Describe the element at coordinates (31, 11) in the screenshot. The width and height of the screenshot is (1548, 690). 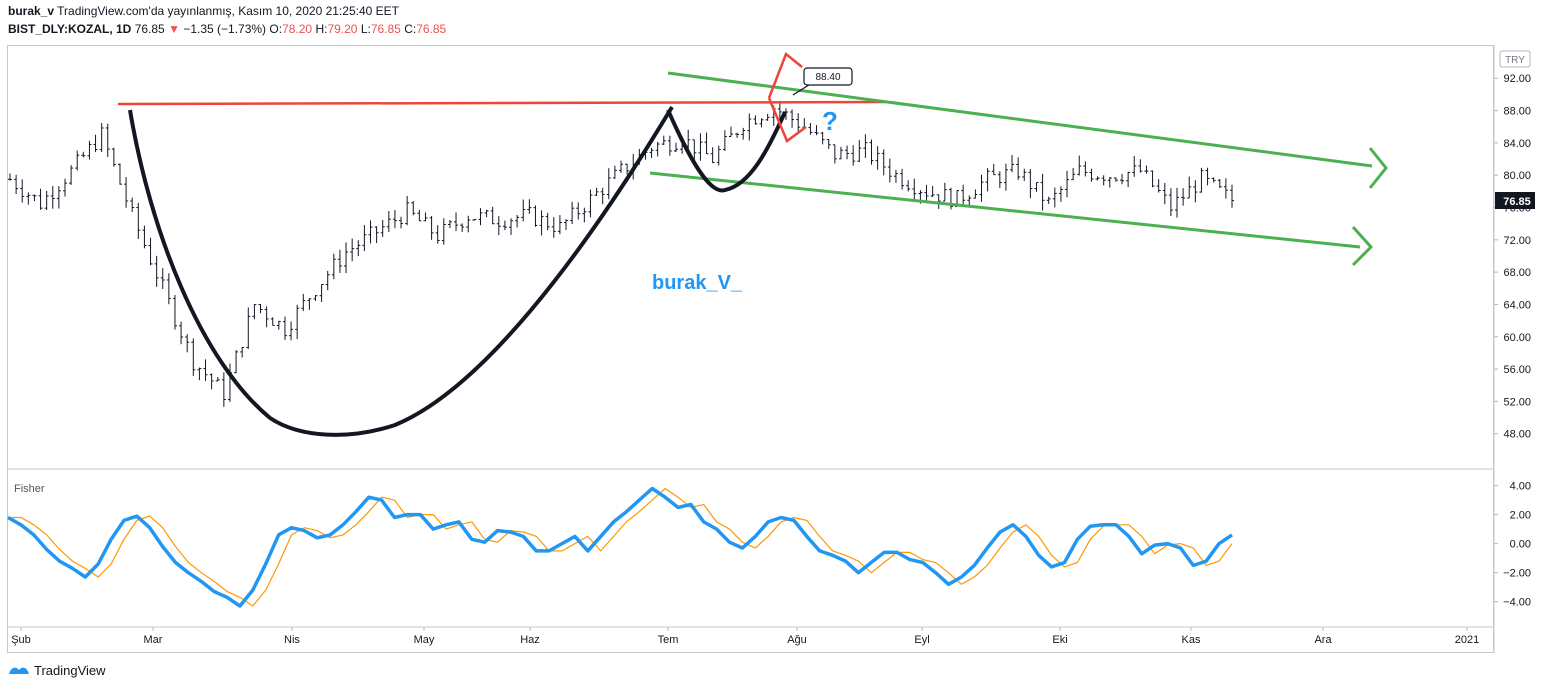
I see `author-name: burak_v` at that location.